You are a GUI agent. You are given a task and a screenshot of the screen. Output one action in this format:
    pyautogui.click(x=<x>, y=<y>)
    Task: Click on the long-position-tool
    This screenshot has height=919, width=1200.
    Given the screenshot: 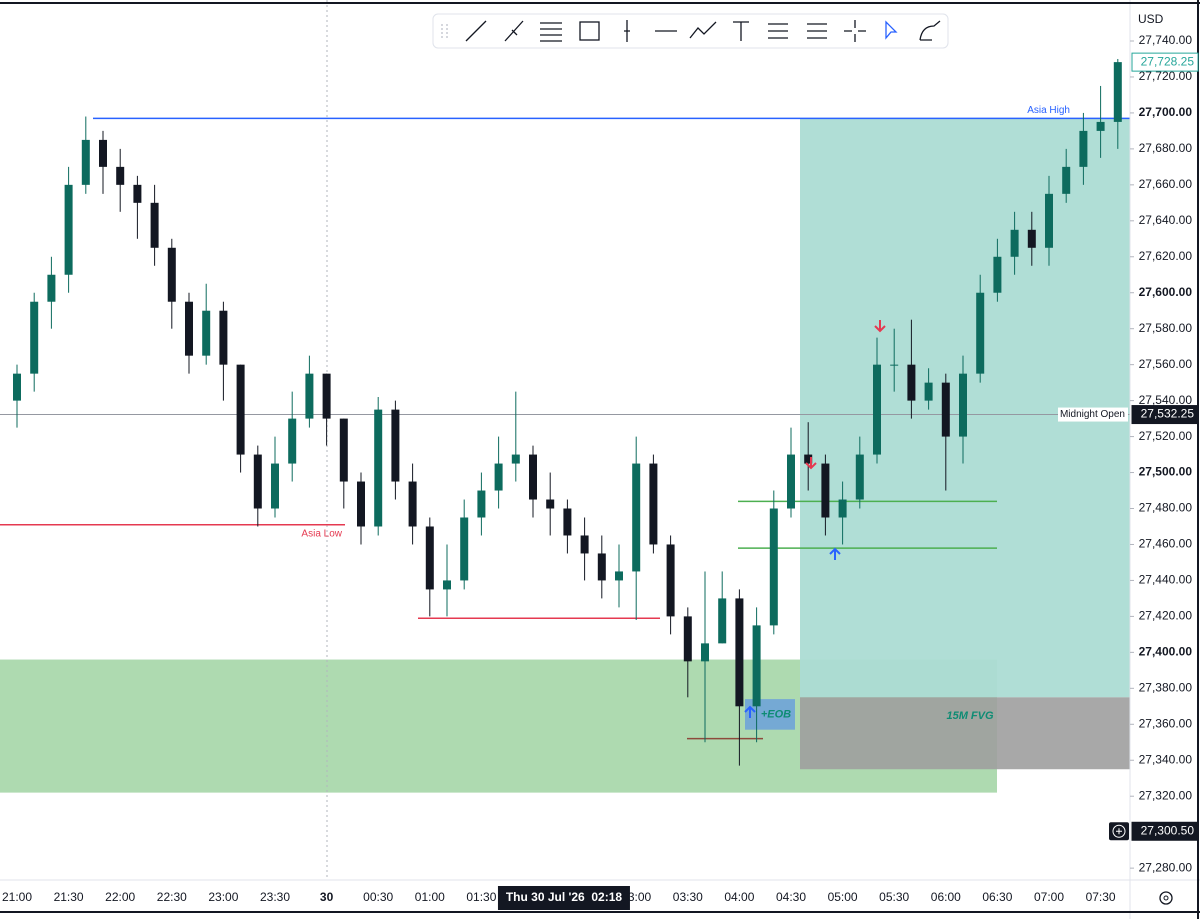 What is the action you would take?
    pyautogui.click(x=817, y=31)
    